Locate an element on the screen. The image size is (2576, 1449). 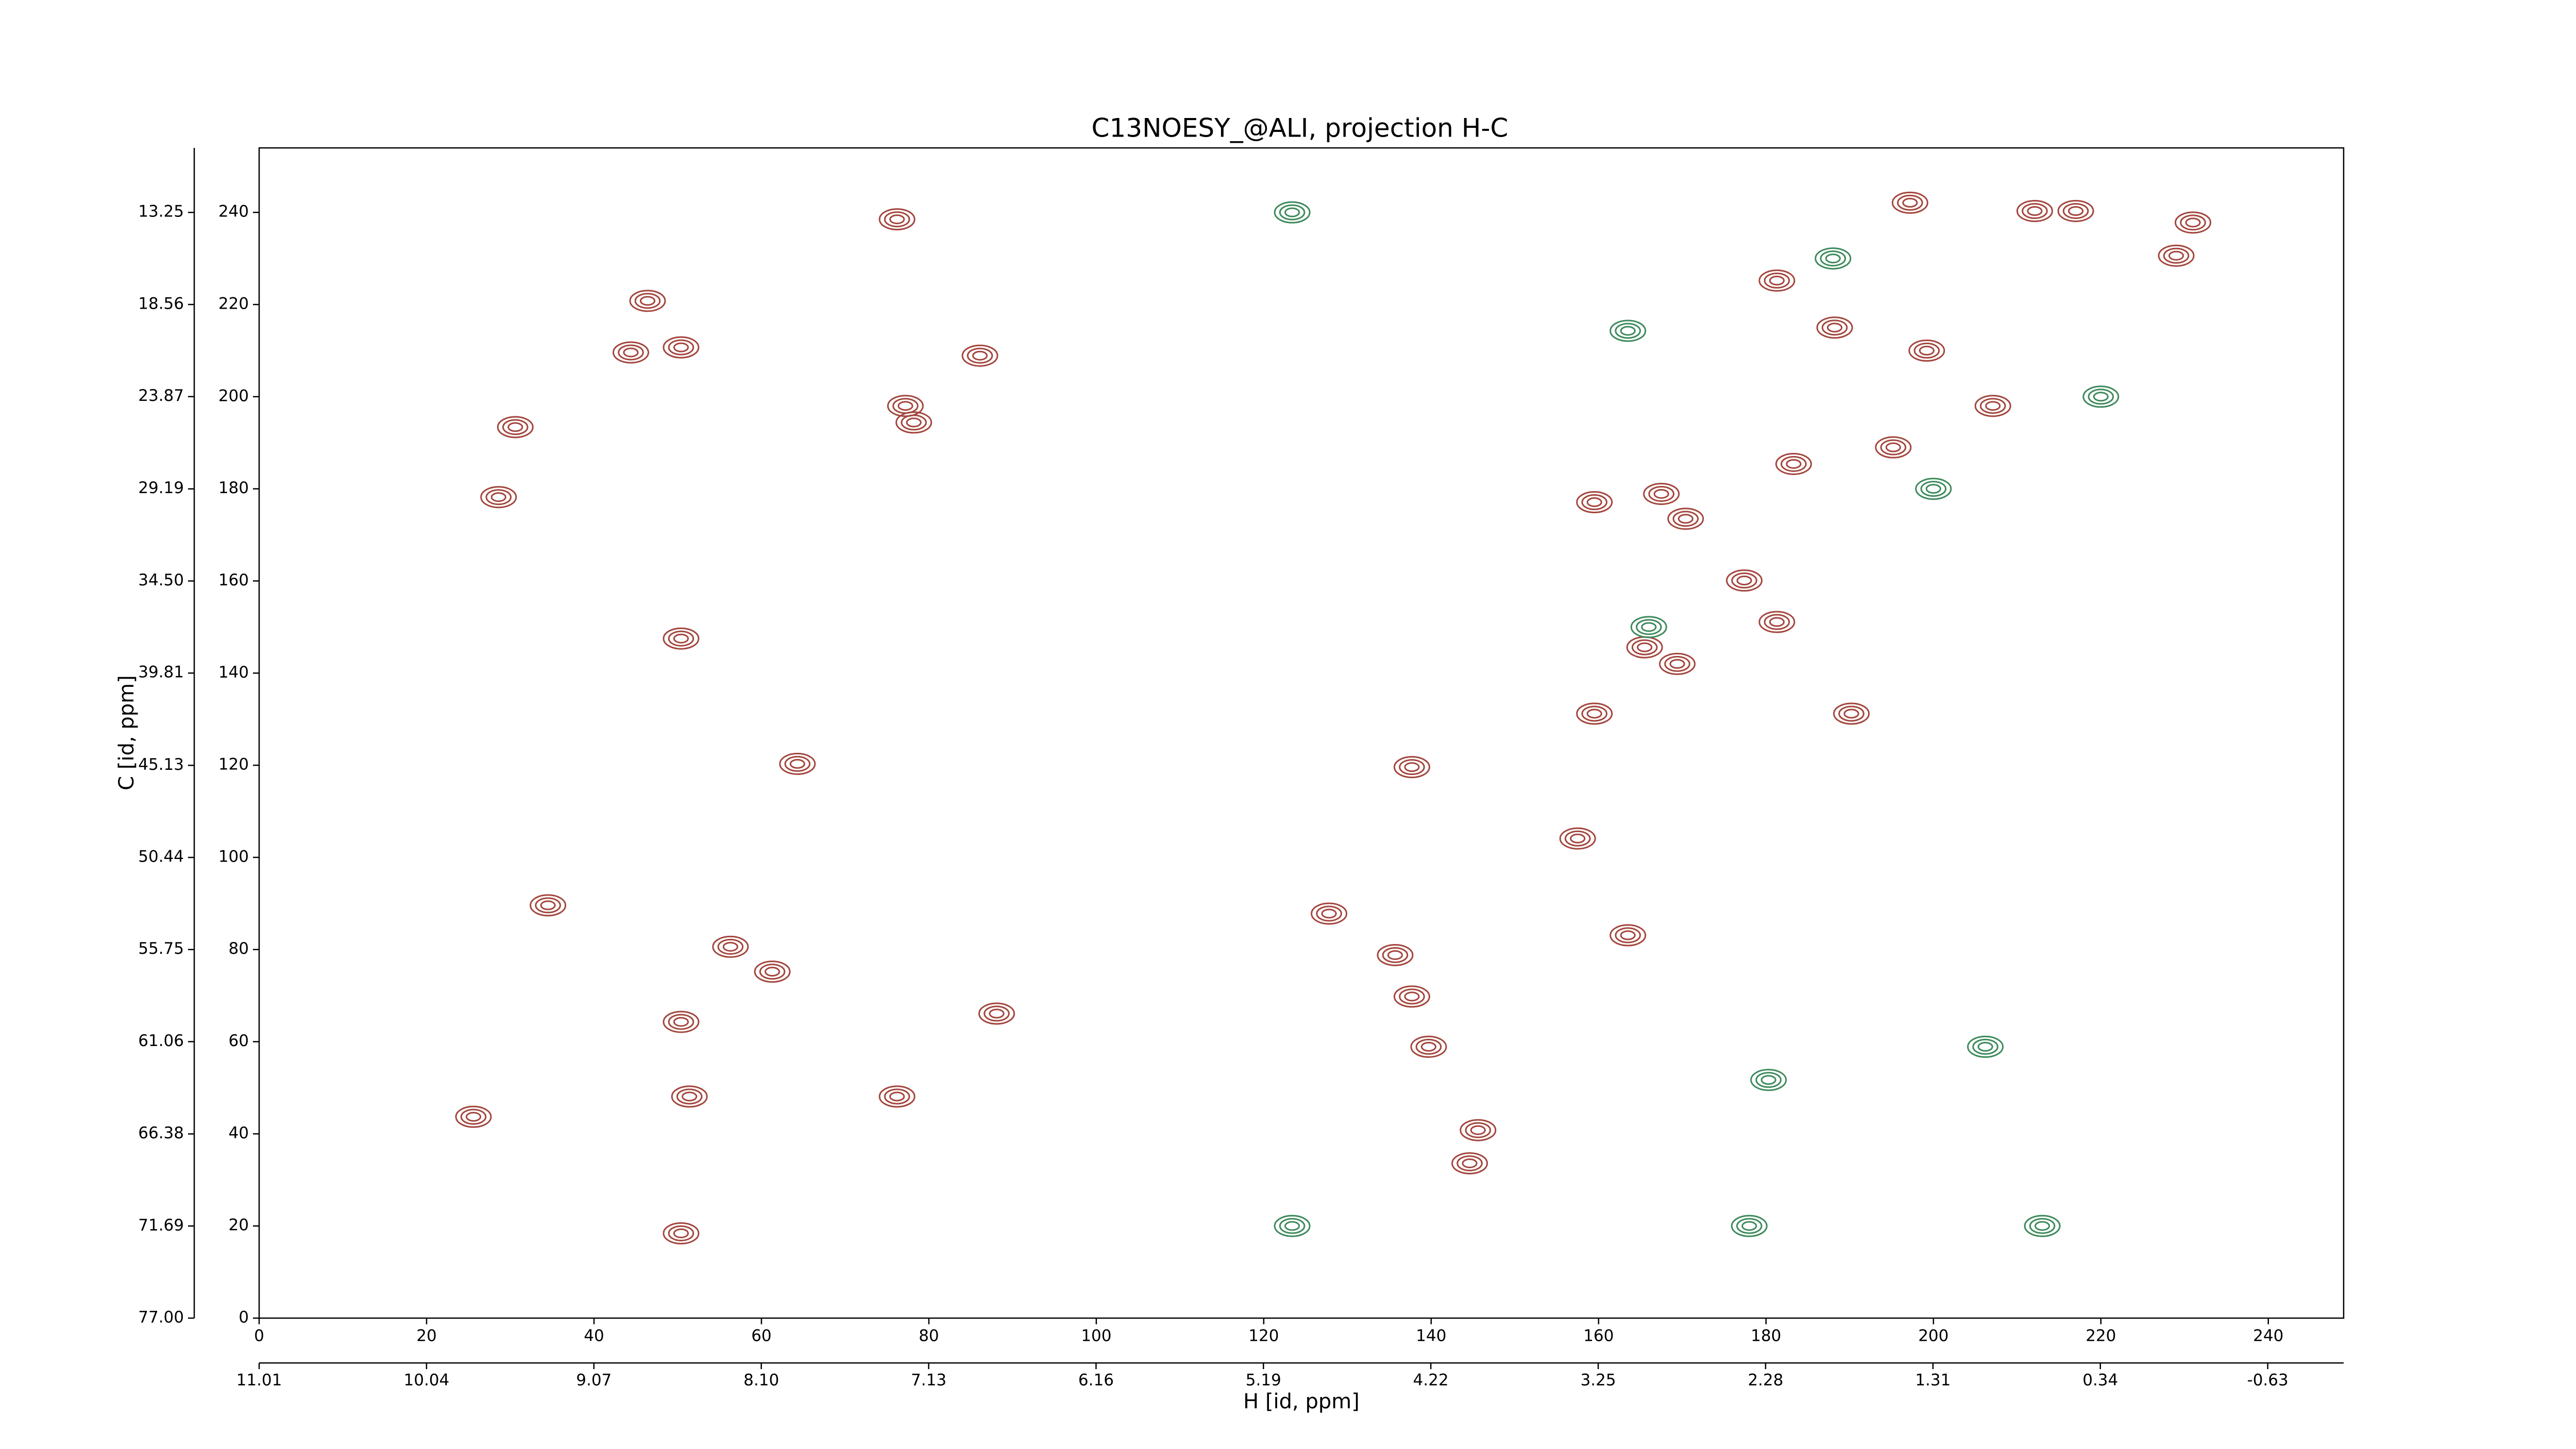
x-tick-label: 240 is located at coordinates (2268, 1336).